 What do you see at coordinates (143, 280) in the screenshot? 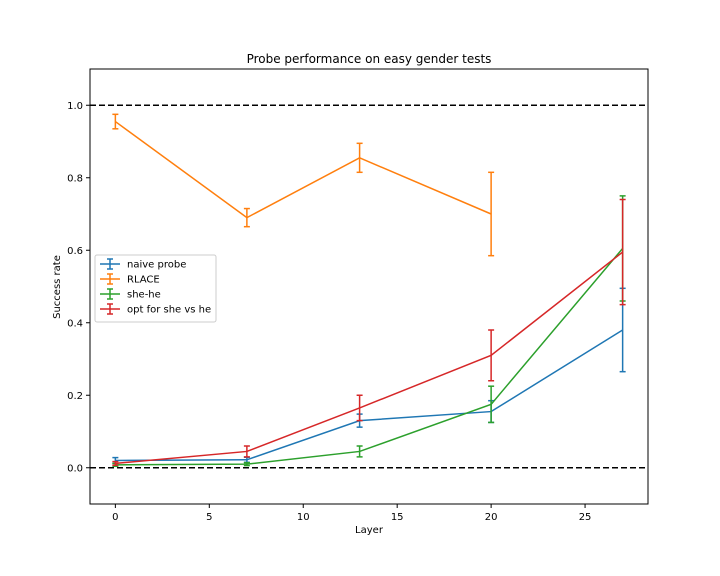
I see `legend-label: RLACE` at bounding box center [143, 280].